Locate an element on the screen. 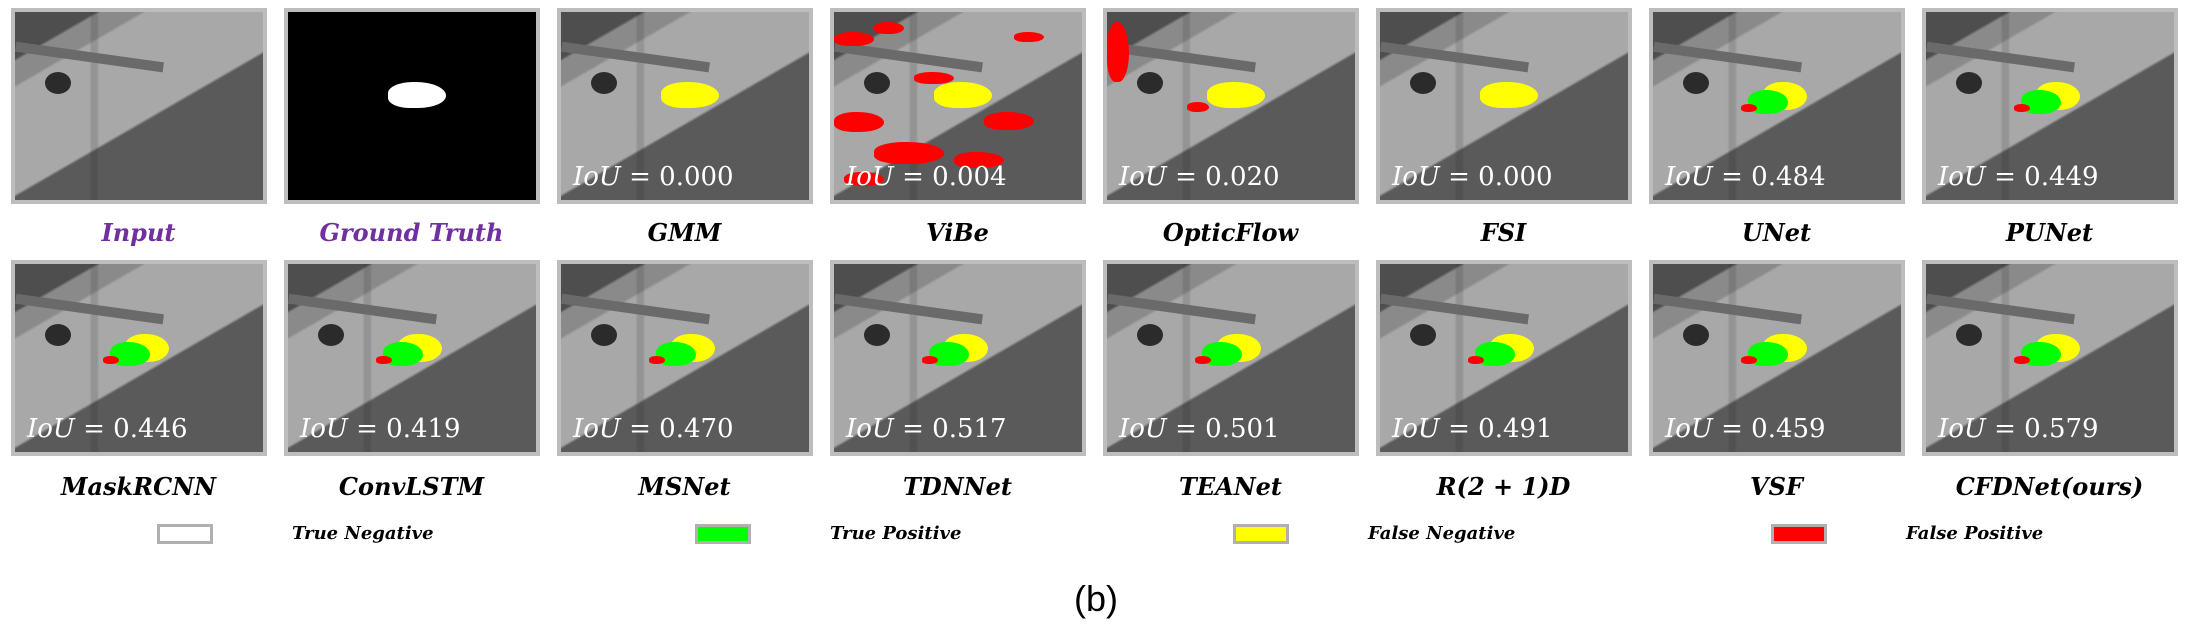 Image resolution: width=2192 pixels, height=628 pixels. legend-swatch-true-negative is located at coordinates (185, 534).